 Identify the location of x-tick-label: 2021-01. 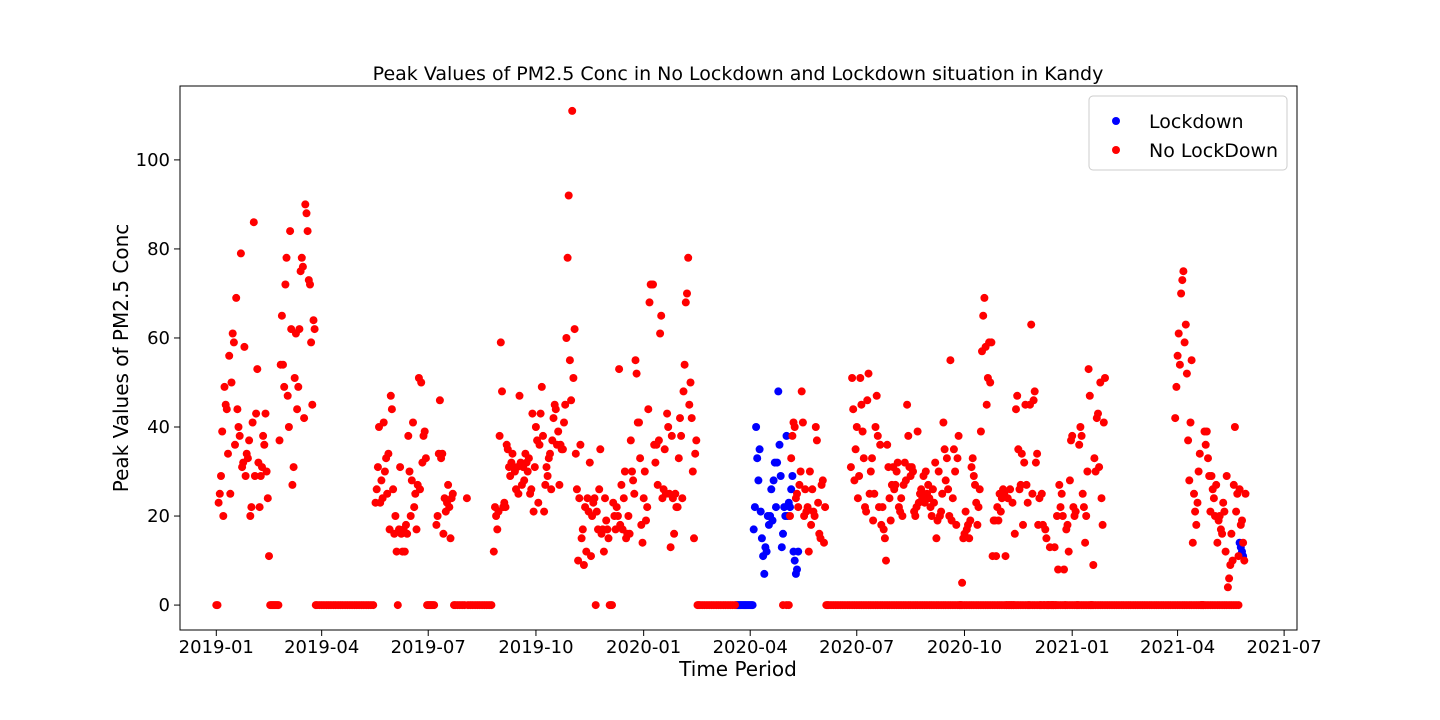
(1072, 647).